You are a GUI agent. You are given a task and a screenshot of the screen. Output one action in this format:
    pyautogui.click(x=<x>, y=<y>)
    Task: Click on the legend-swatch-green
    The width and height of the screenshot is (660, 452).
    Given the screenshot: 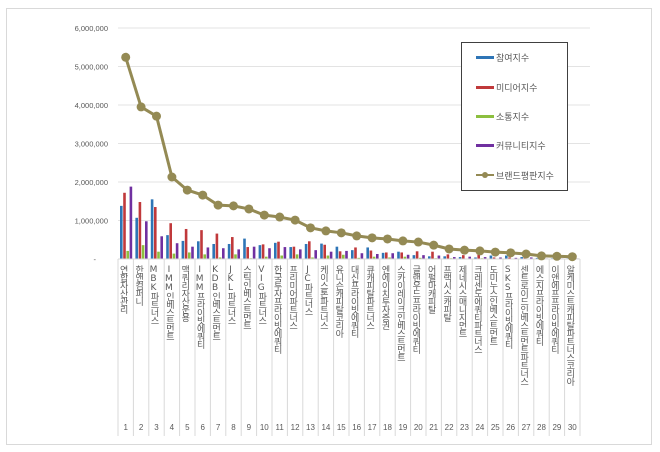 What is the action you would take?
    pyautogui.click(x=485, y=116)
    